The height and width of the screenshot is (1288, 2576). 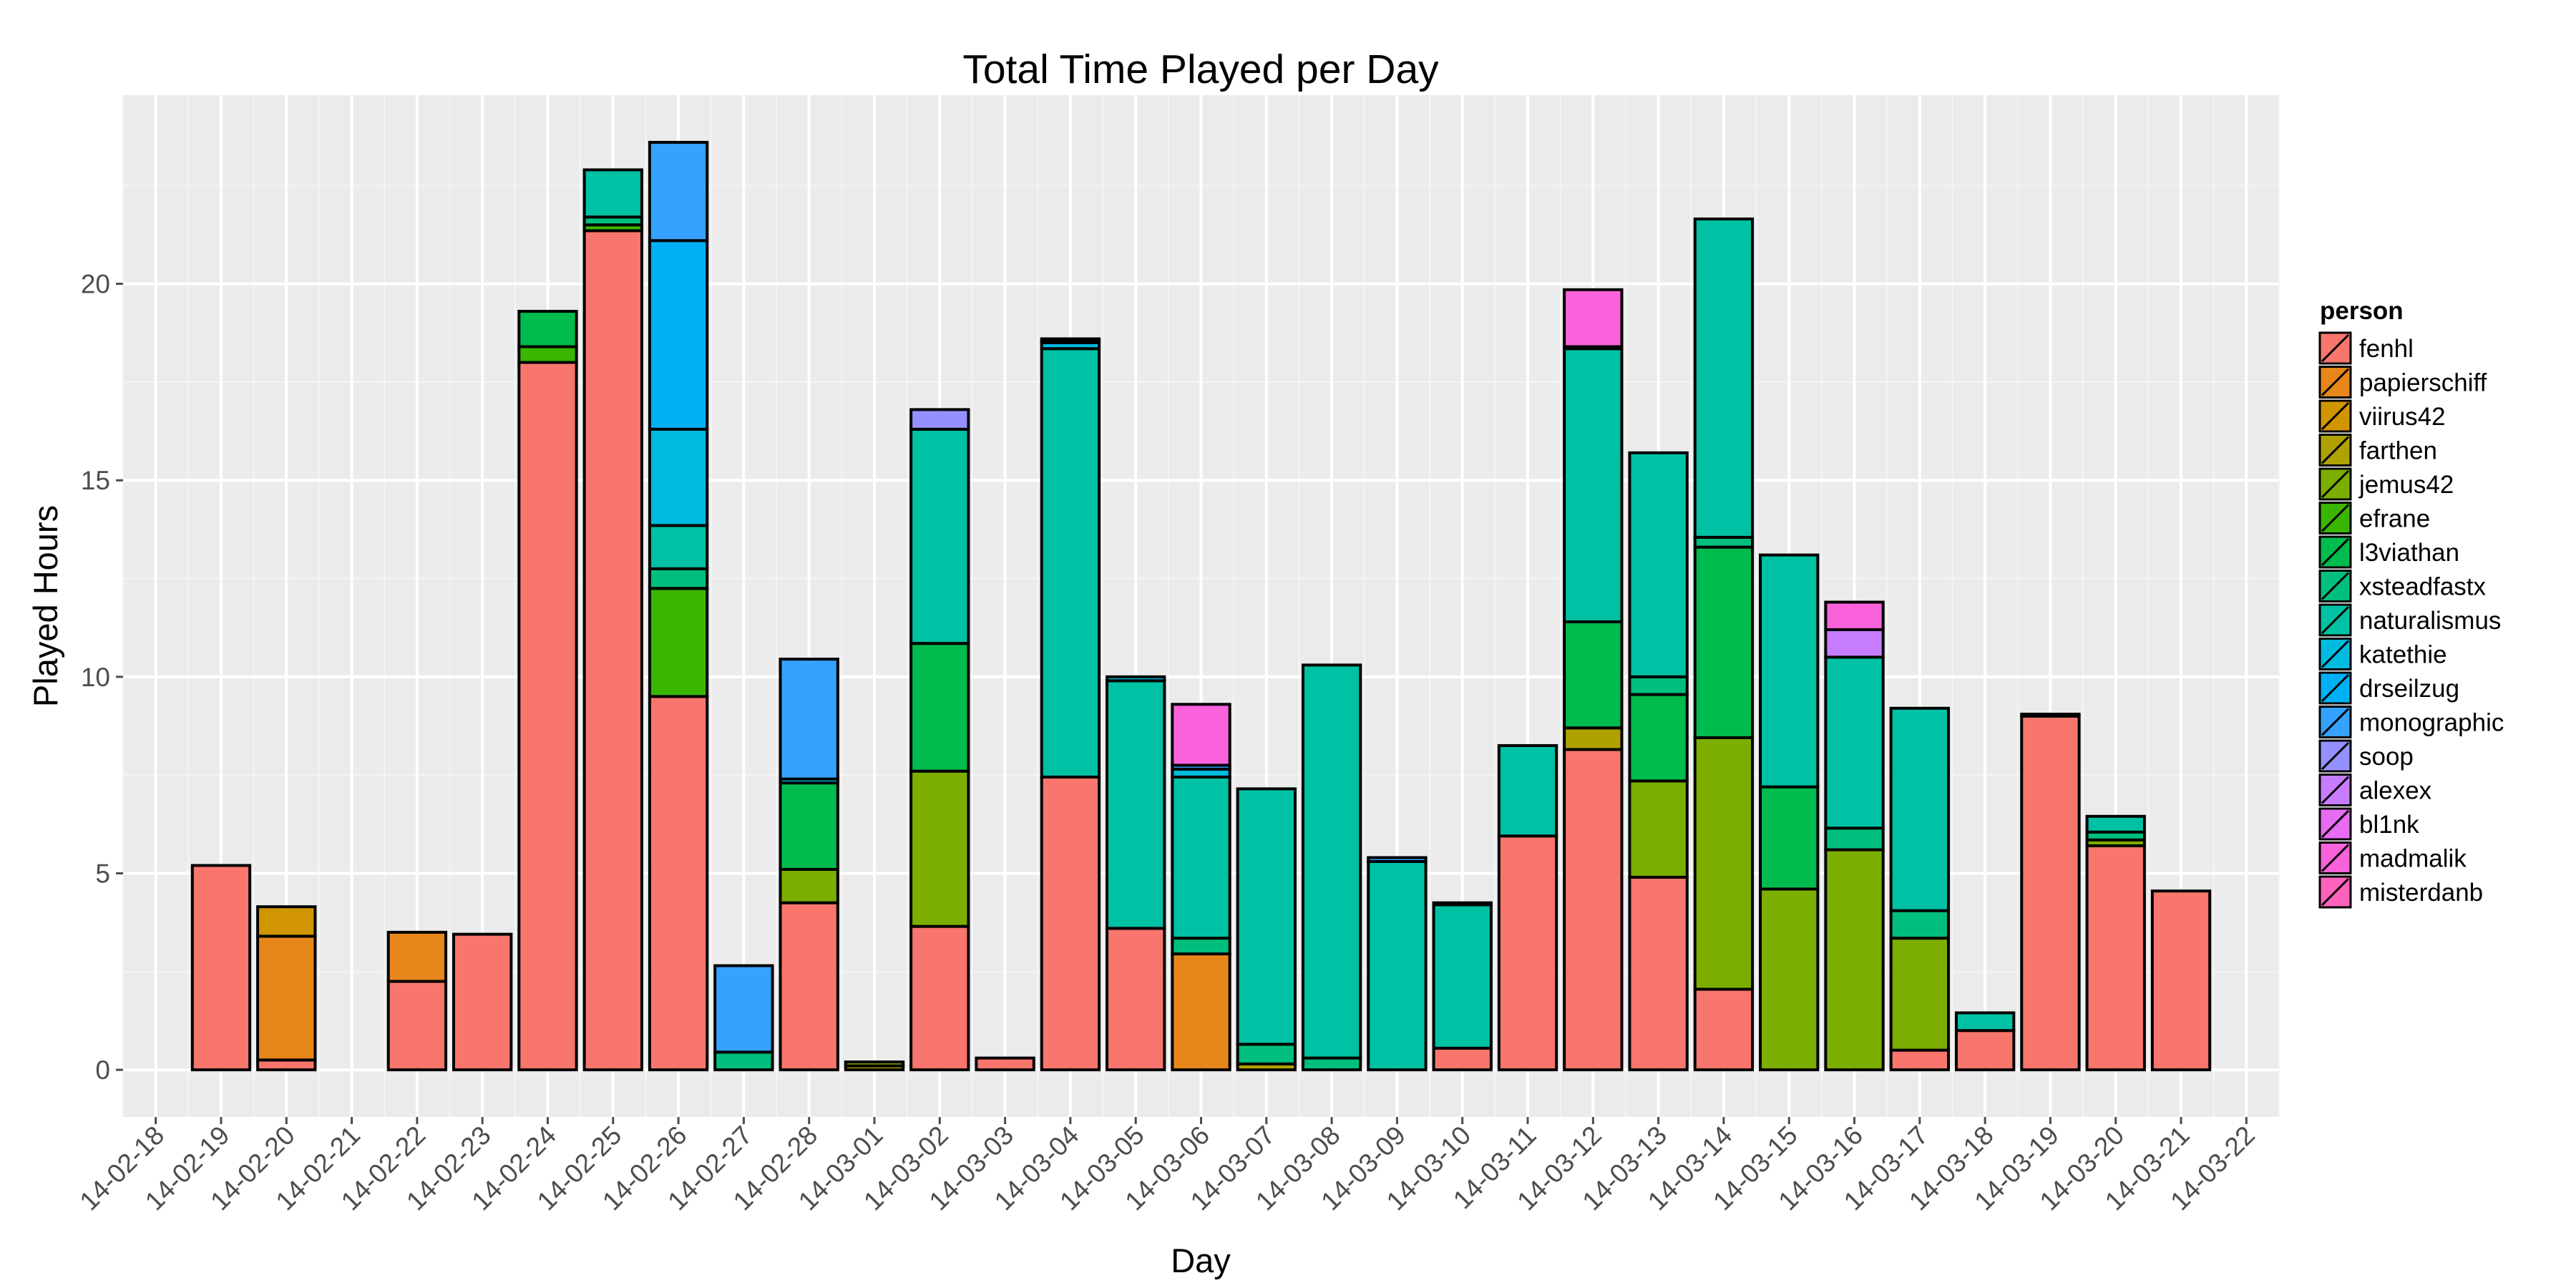 I want to click on legend-item: papierschiff, so click(x=2402, y=382).